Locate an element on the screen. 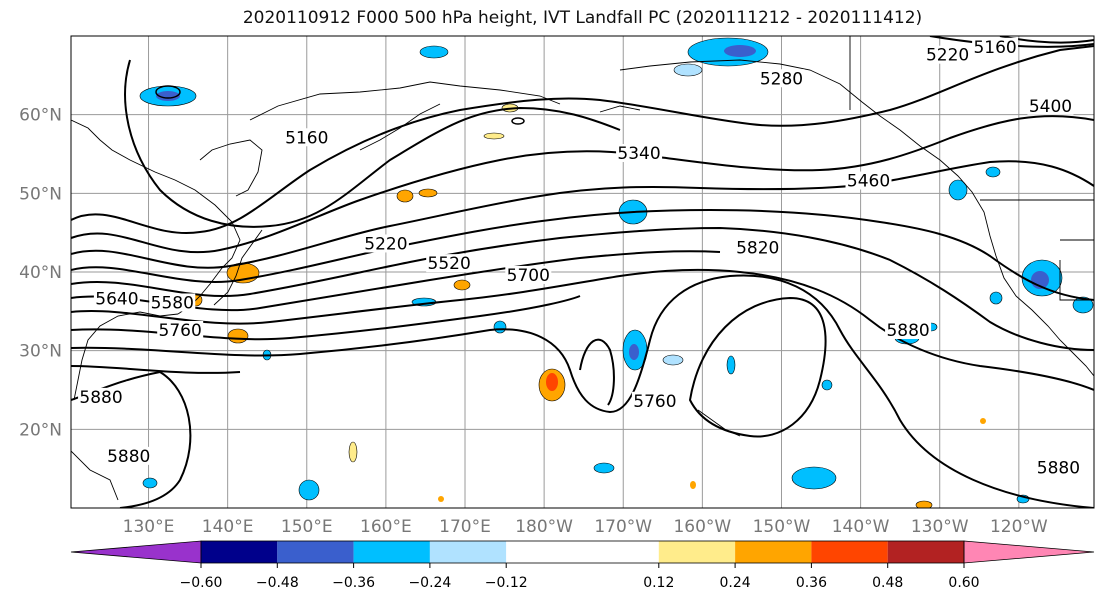  contour-label: 5340 is located at coordinates (639, 154).